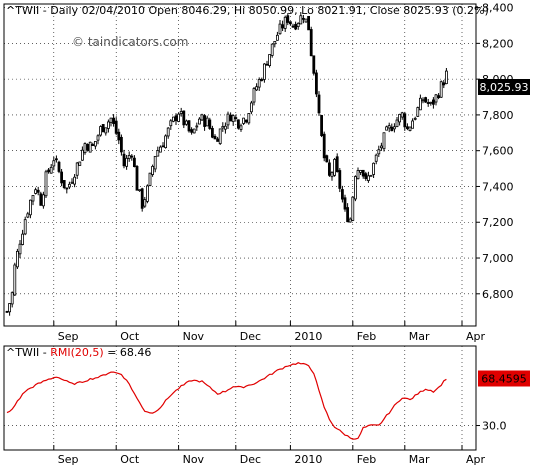 The width and height of the screenshot is (536, 471). Describe the element at coordinates (194, 459) in the screenshot. I see `rmi-x-tick-label: Nov` at that location.